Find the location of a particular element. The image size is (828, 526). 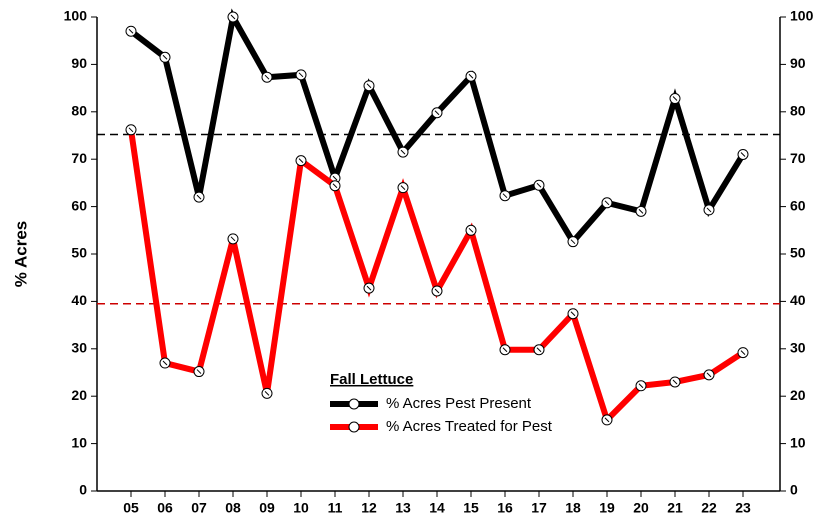

y2-tick-label: 50 is located at coordinates (798, 253).